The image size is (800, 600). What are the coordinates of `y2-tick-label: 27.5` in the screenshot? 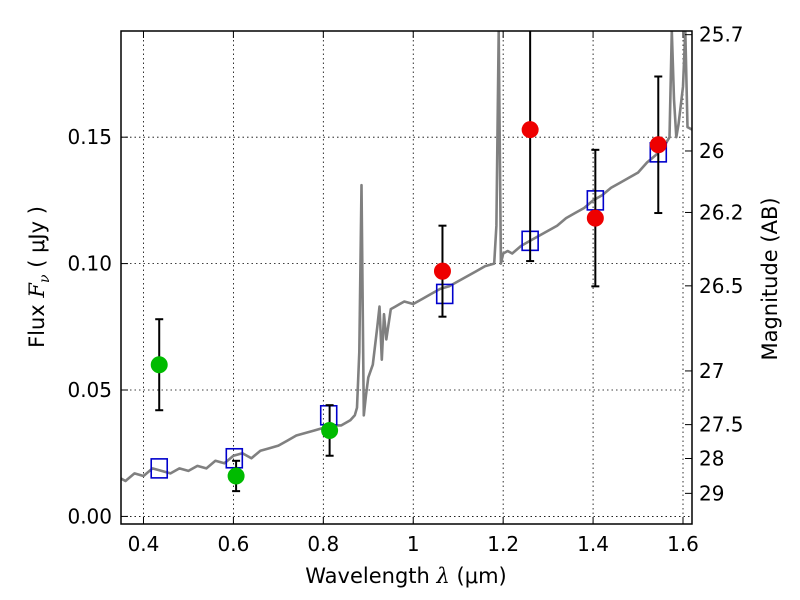 It's located at (721, 425).